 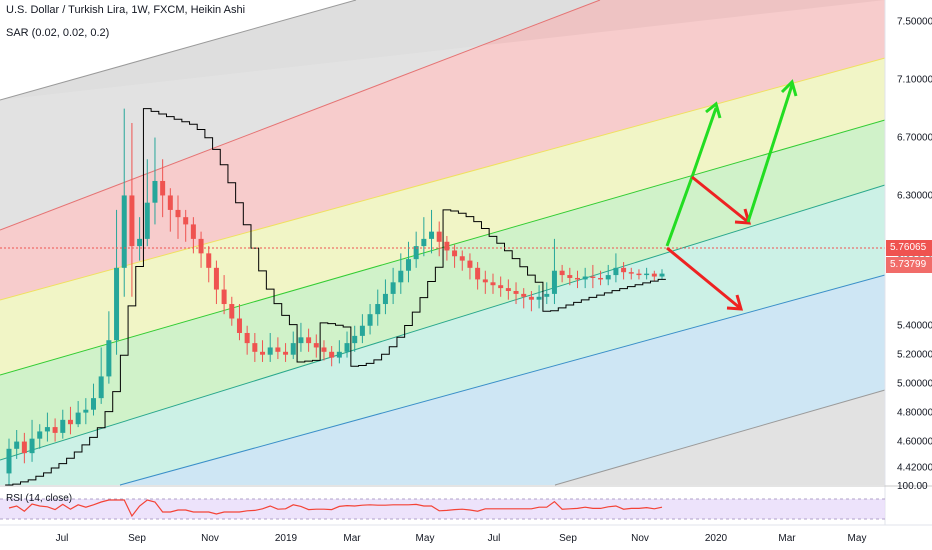 What do you see at coordinates (716, 538) in the screenshot?
I see `x-tick-label: 2020` at bounding box center [716, 538].